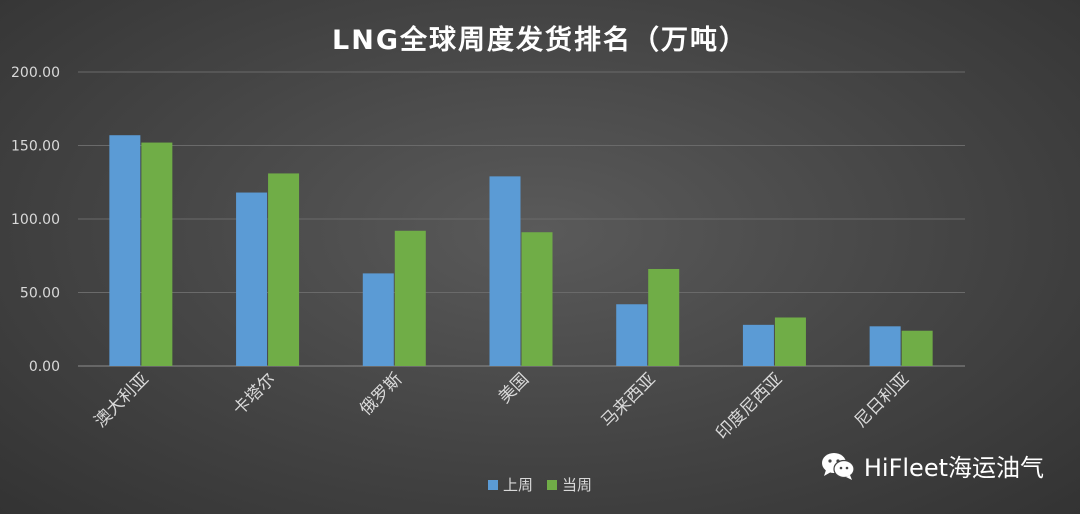  I want to click on wechat-icon, so click(838, 466).